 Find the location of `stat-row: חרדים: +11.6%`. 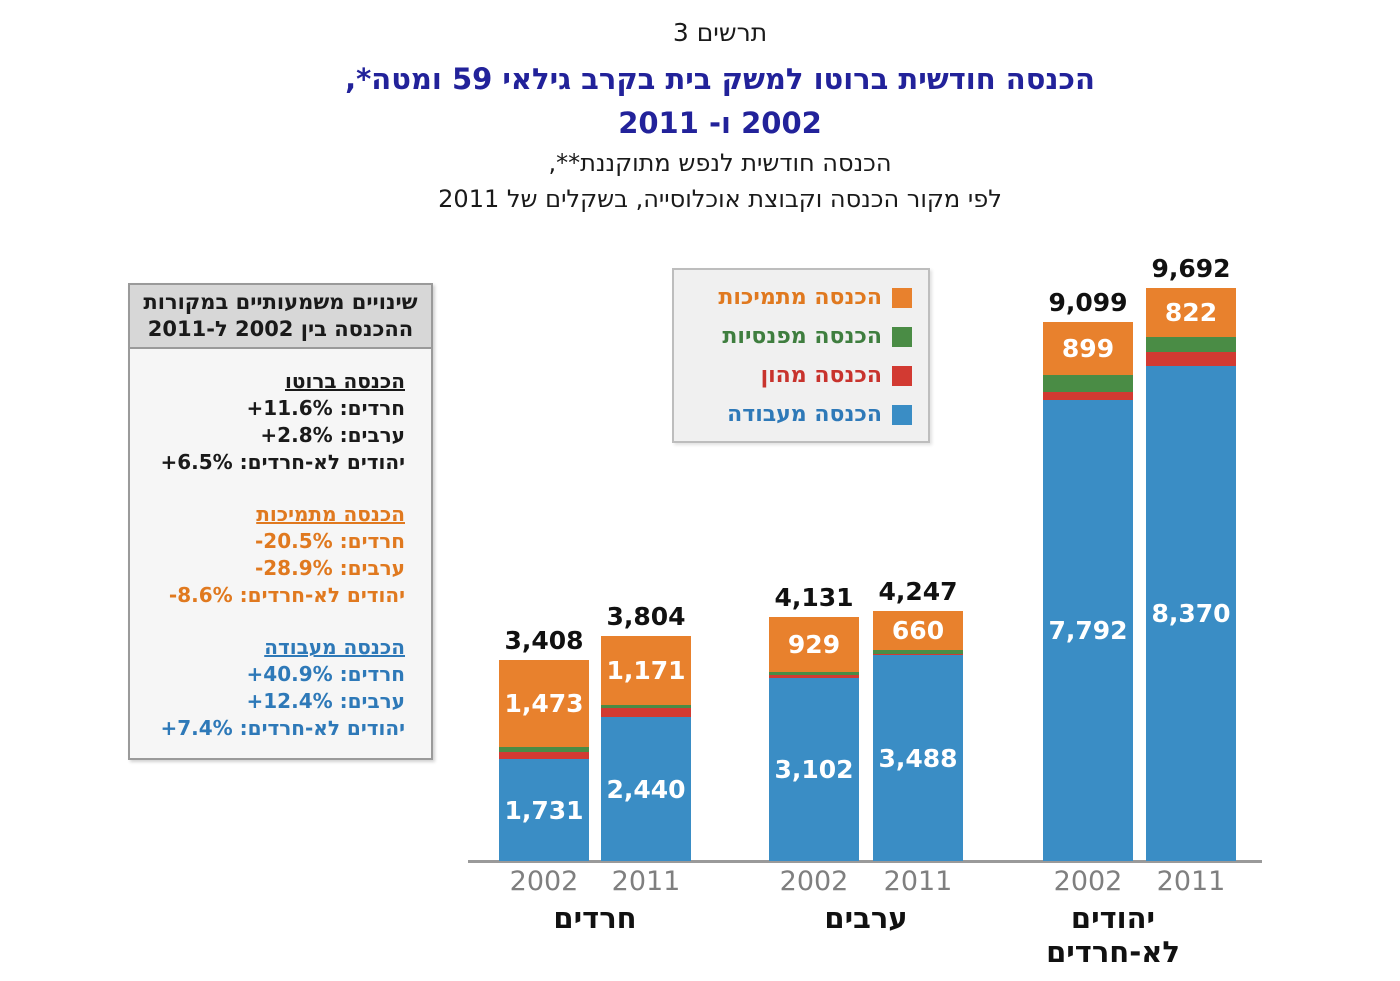

stat-row: חרדים: +11.6% is located at coordinates (272, 408).